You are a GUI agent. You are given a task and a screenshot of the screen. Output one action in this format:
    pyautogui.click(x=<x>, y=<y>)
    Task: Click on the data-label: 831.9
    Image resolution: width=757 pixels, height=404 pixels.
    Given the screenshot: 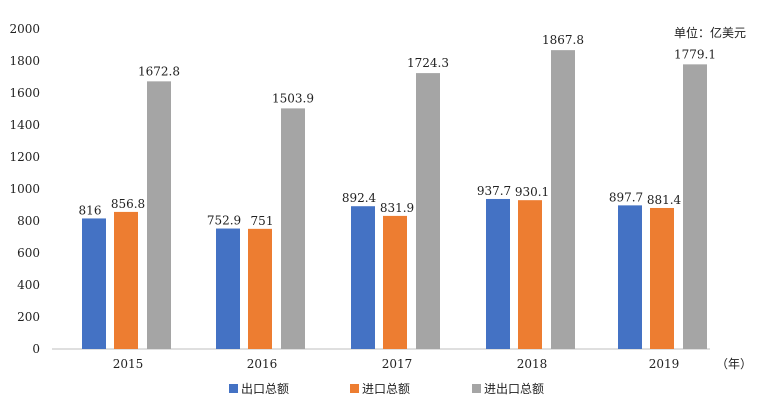 What is the action you would take?
    pyautogui.click(x=397, y=208)
    